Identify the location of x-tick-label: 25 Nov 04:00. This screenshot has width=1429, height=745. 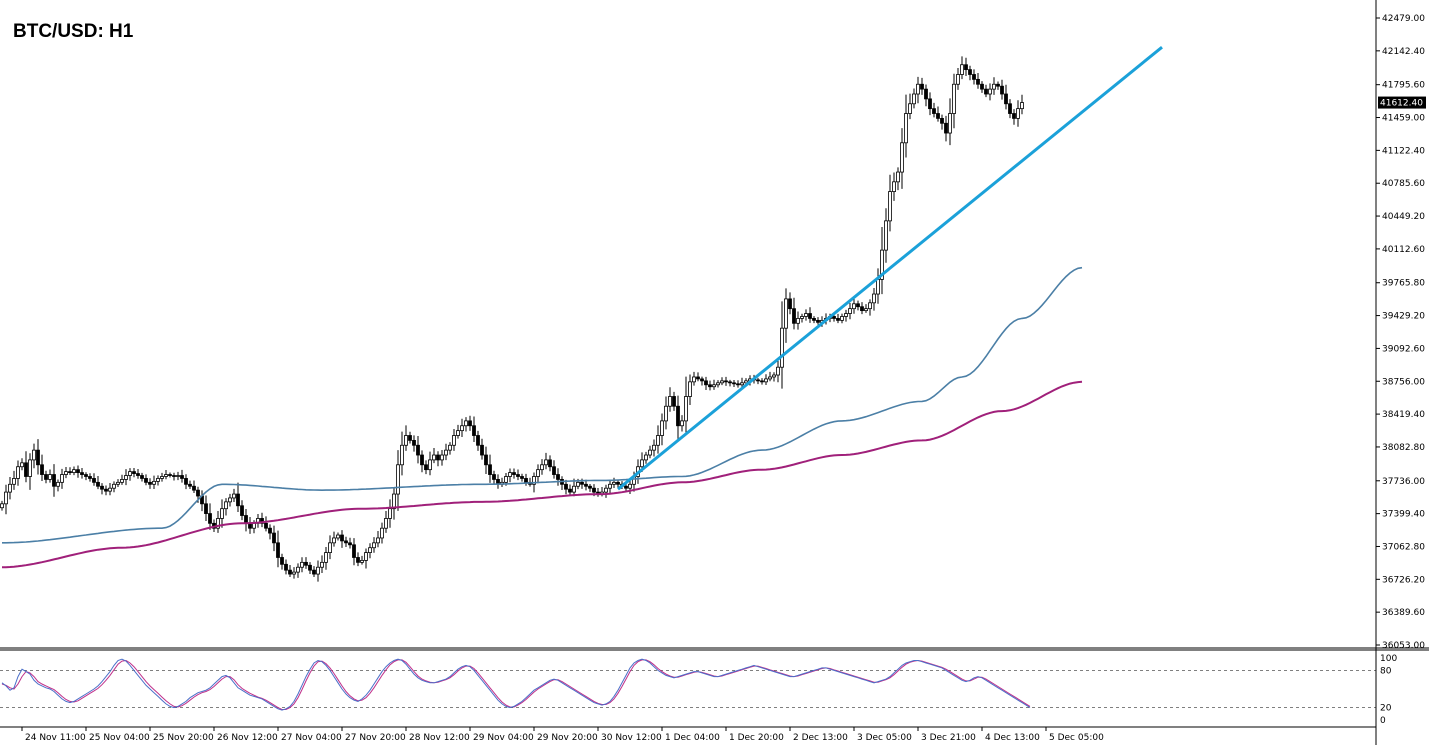
(119, 738).